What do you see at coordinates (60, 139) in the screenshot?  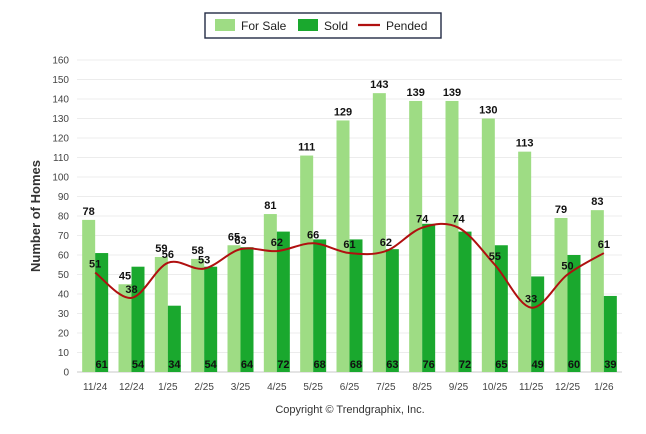 I see `y-tick-label: 120` at bounding box center [60, 139].